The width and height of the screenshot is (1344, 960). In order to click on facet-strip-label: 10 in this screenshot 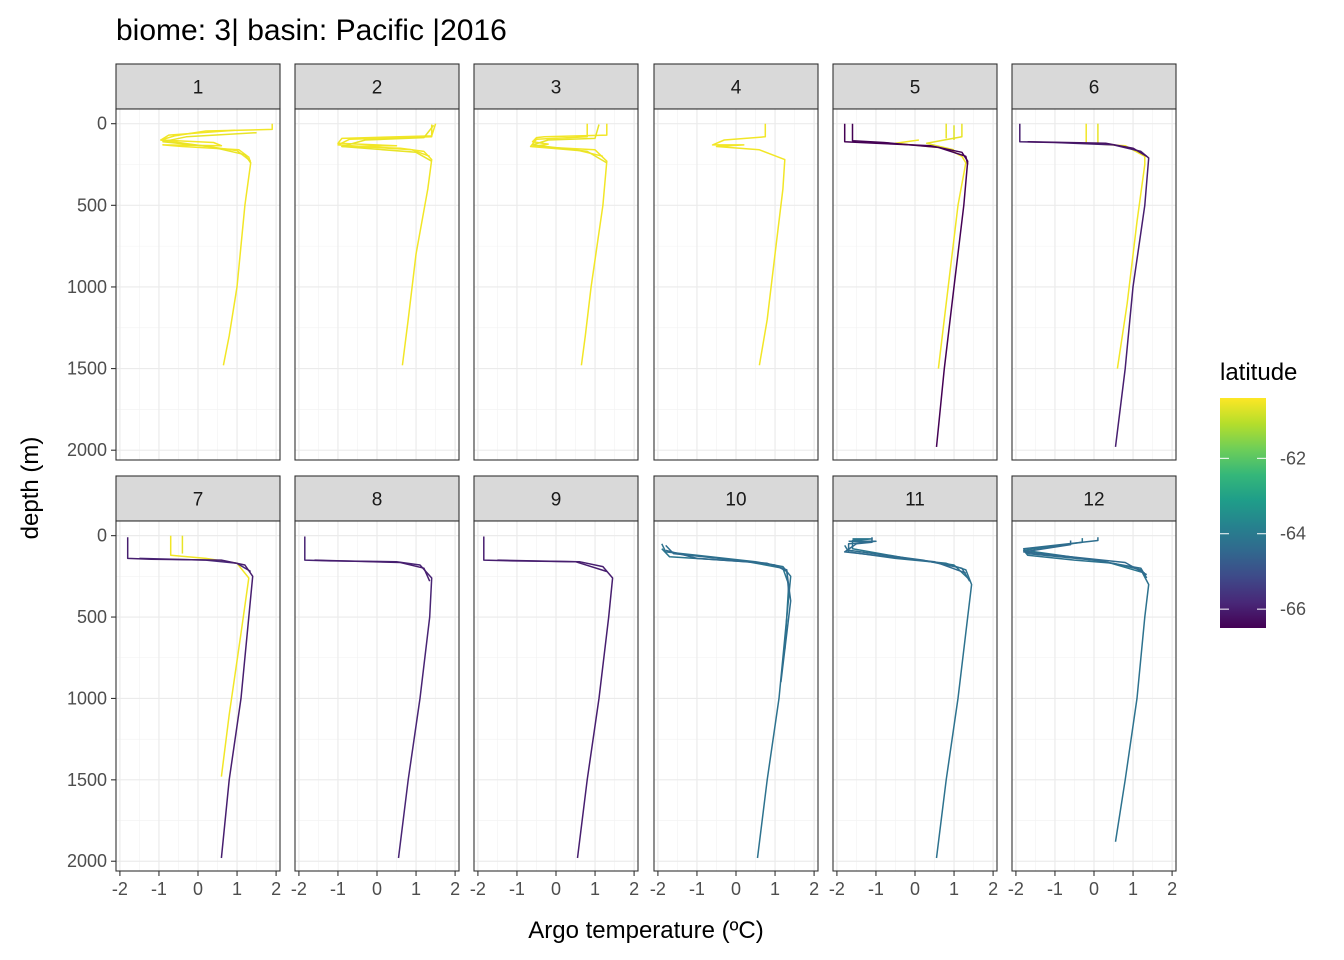, I will do `click(735, 500)`.